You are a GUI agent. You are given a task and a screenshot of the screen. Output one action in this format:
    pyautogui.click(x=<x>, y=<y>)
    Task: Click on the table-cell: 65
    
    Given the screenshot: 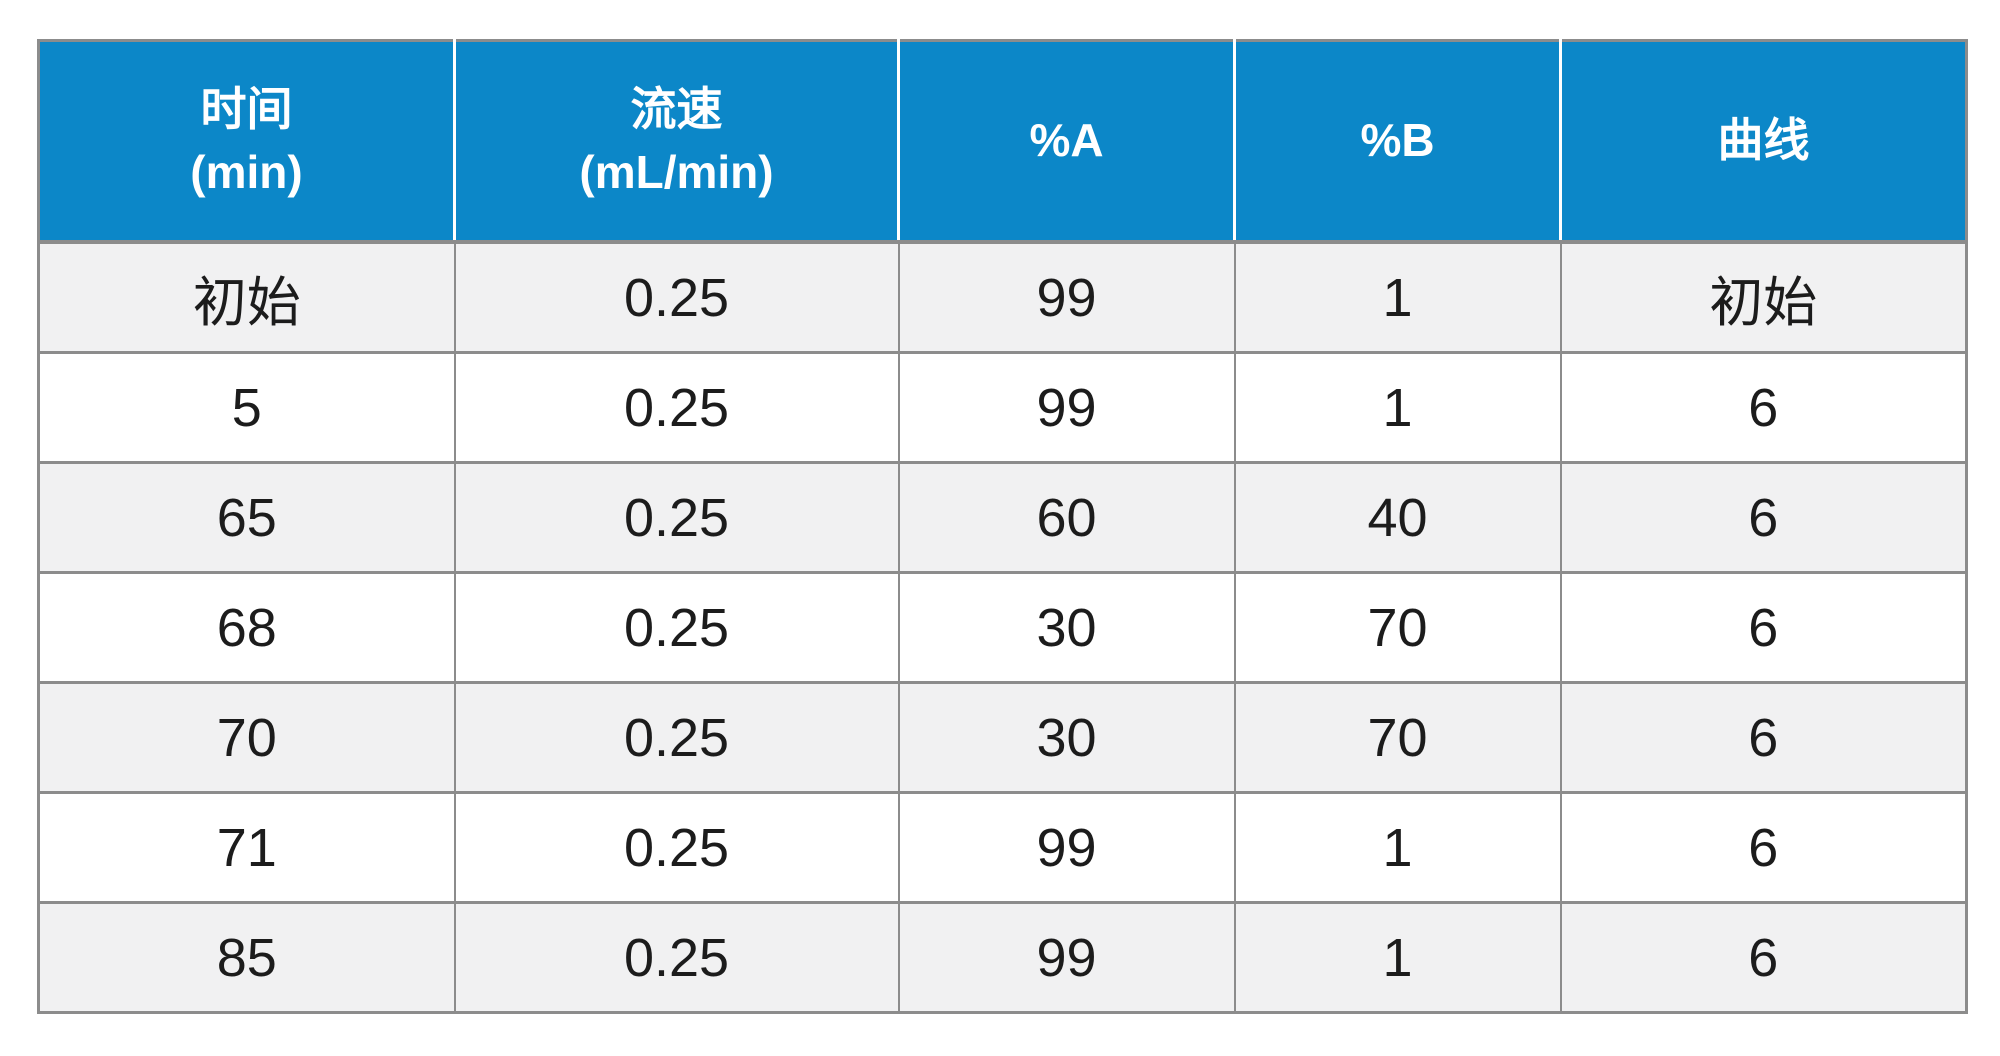 What is the action you would take?
    pyautogui.click(x=246, y=517)
    